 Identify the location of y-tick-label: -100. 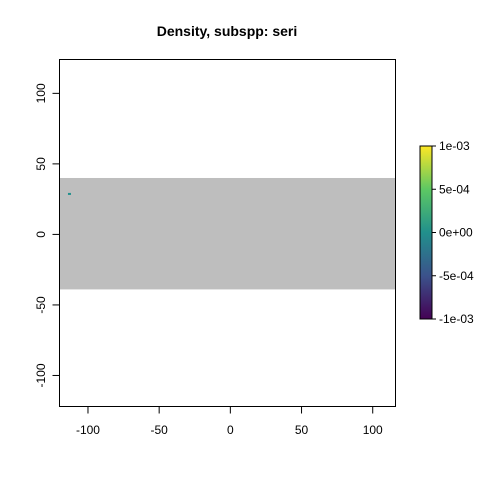
(41, 375).